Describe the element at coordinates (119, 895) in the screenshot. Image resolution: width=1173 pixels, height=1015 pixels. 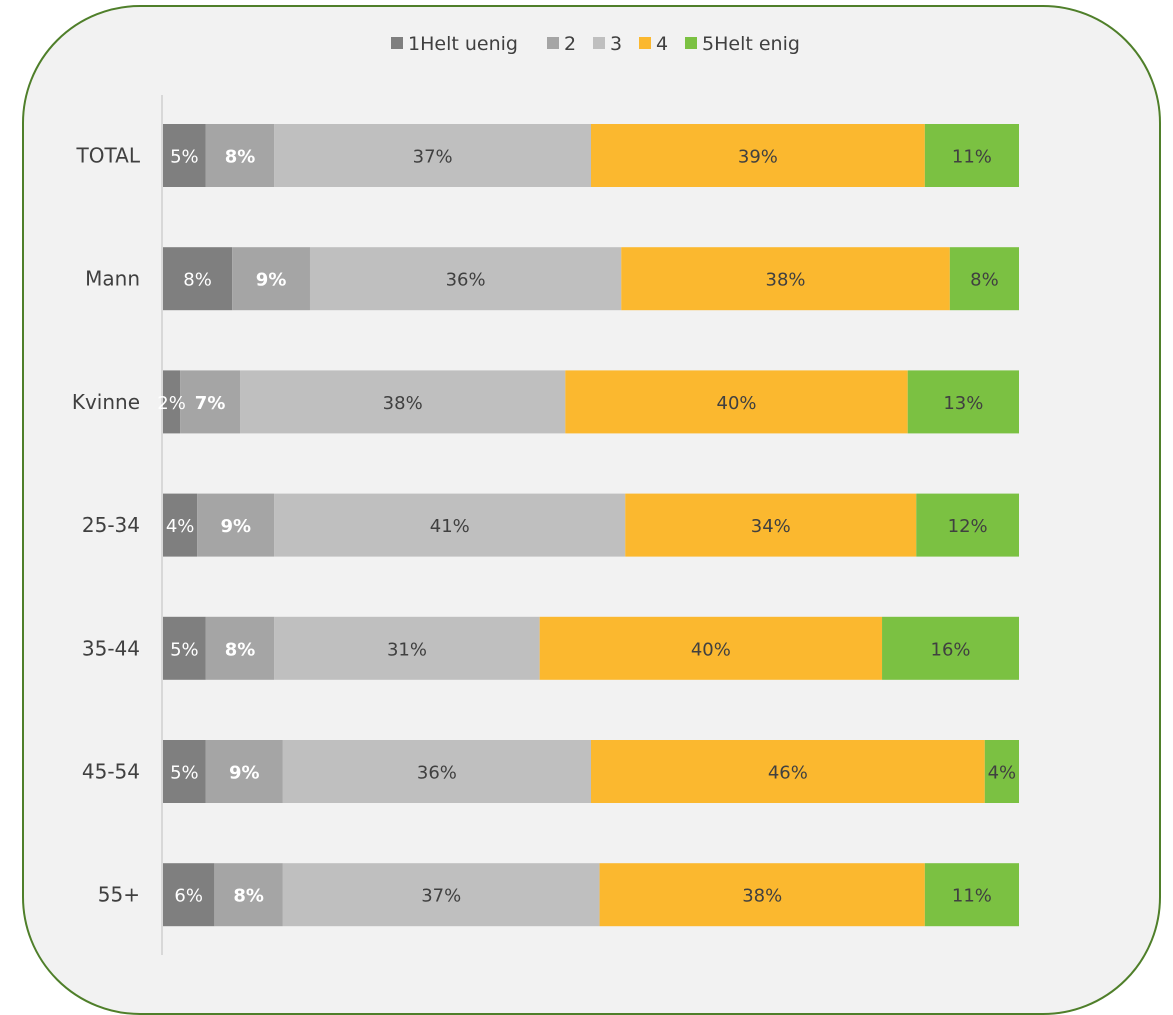
I see `category-label-55-: 55+` at that location.